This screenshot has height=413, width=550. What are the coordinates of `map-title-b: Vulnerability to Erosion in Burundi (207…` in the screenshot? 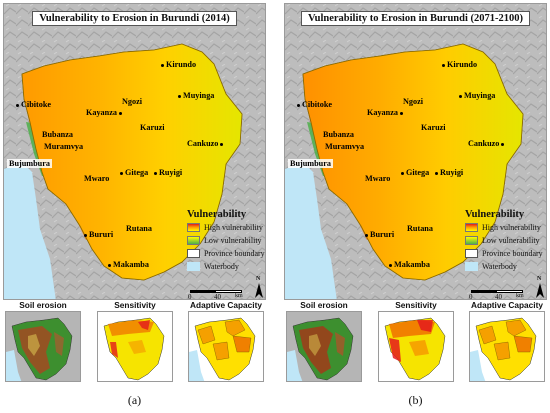 It's located at (415, 18).